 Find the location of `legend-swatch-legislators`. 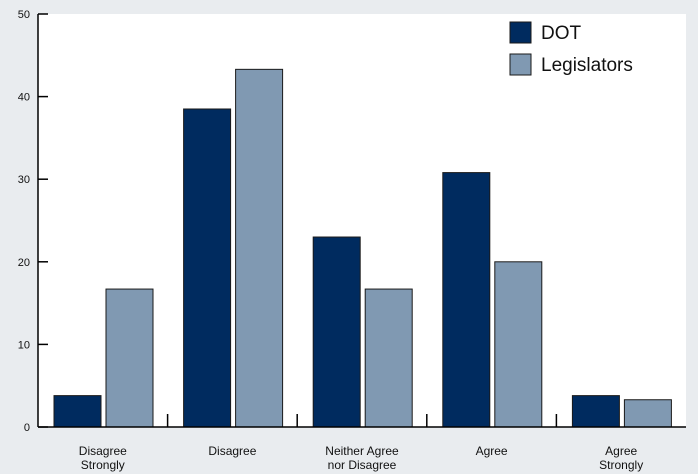

legend-swatch-legislators is located at coordinates (520, 64).